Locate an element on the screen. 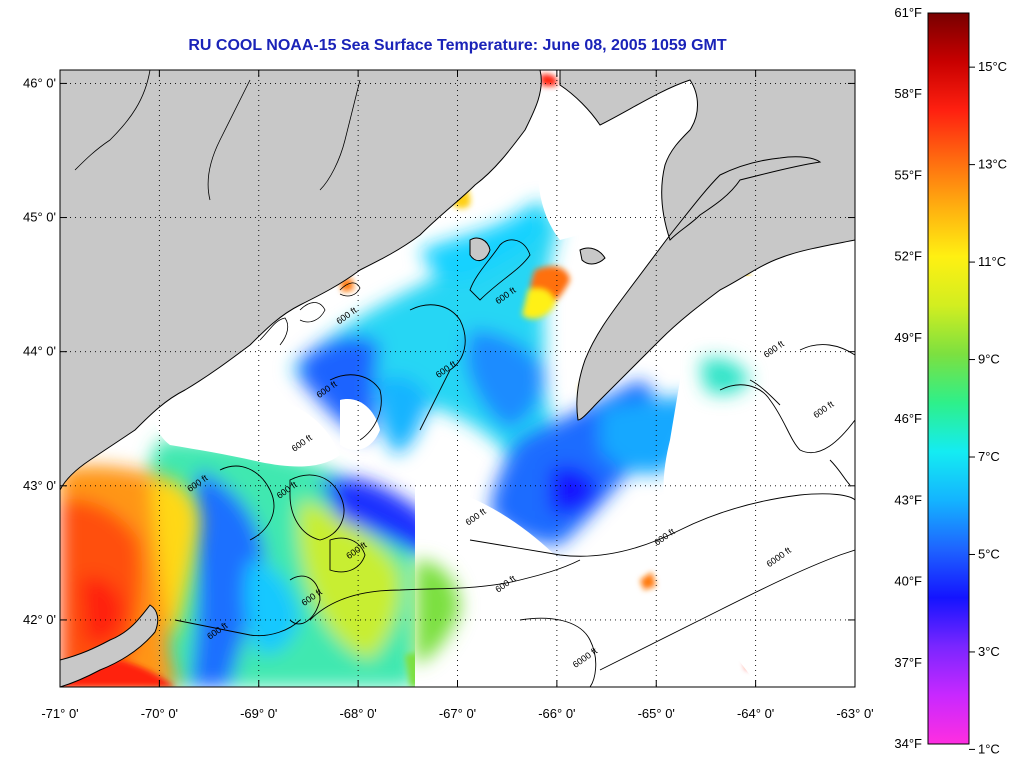 The width and height of the screenshot is (1016, 761). colorbar-f-label: 46°F is located at coordinates (908, 418).